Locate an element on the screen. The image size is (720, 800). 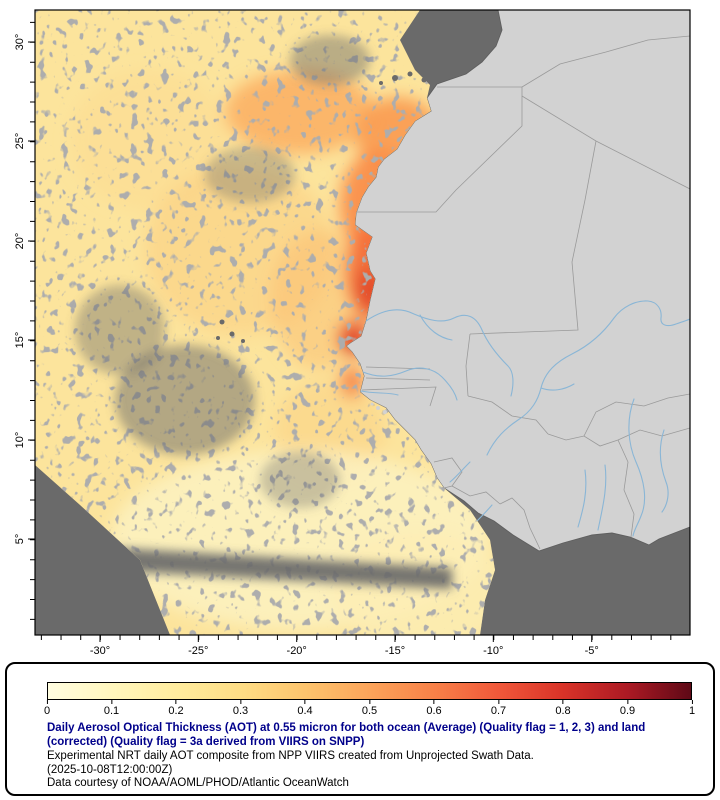
colorbar-tick-label: 1 is located at coordinates (692, 711).